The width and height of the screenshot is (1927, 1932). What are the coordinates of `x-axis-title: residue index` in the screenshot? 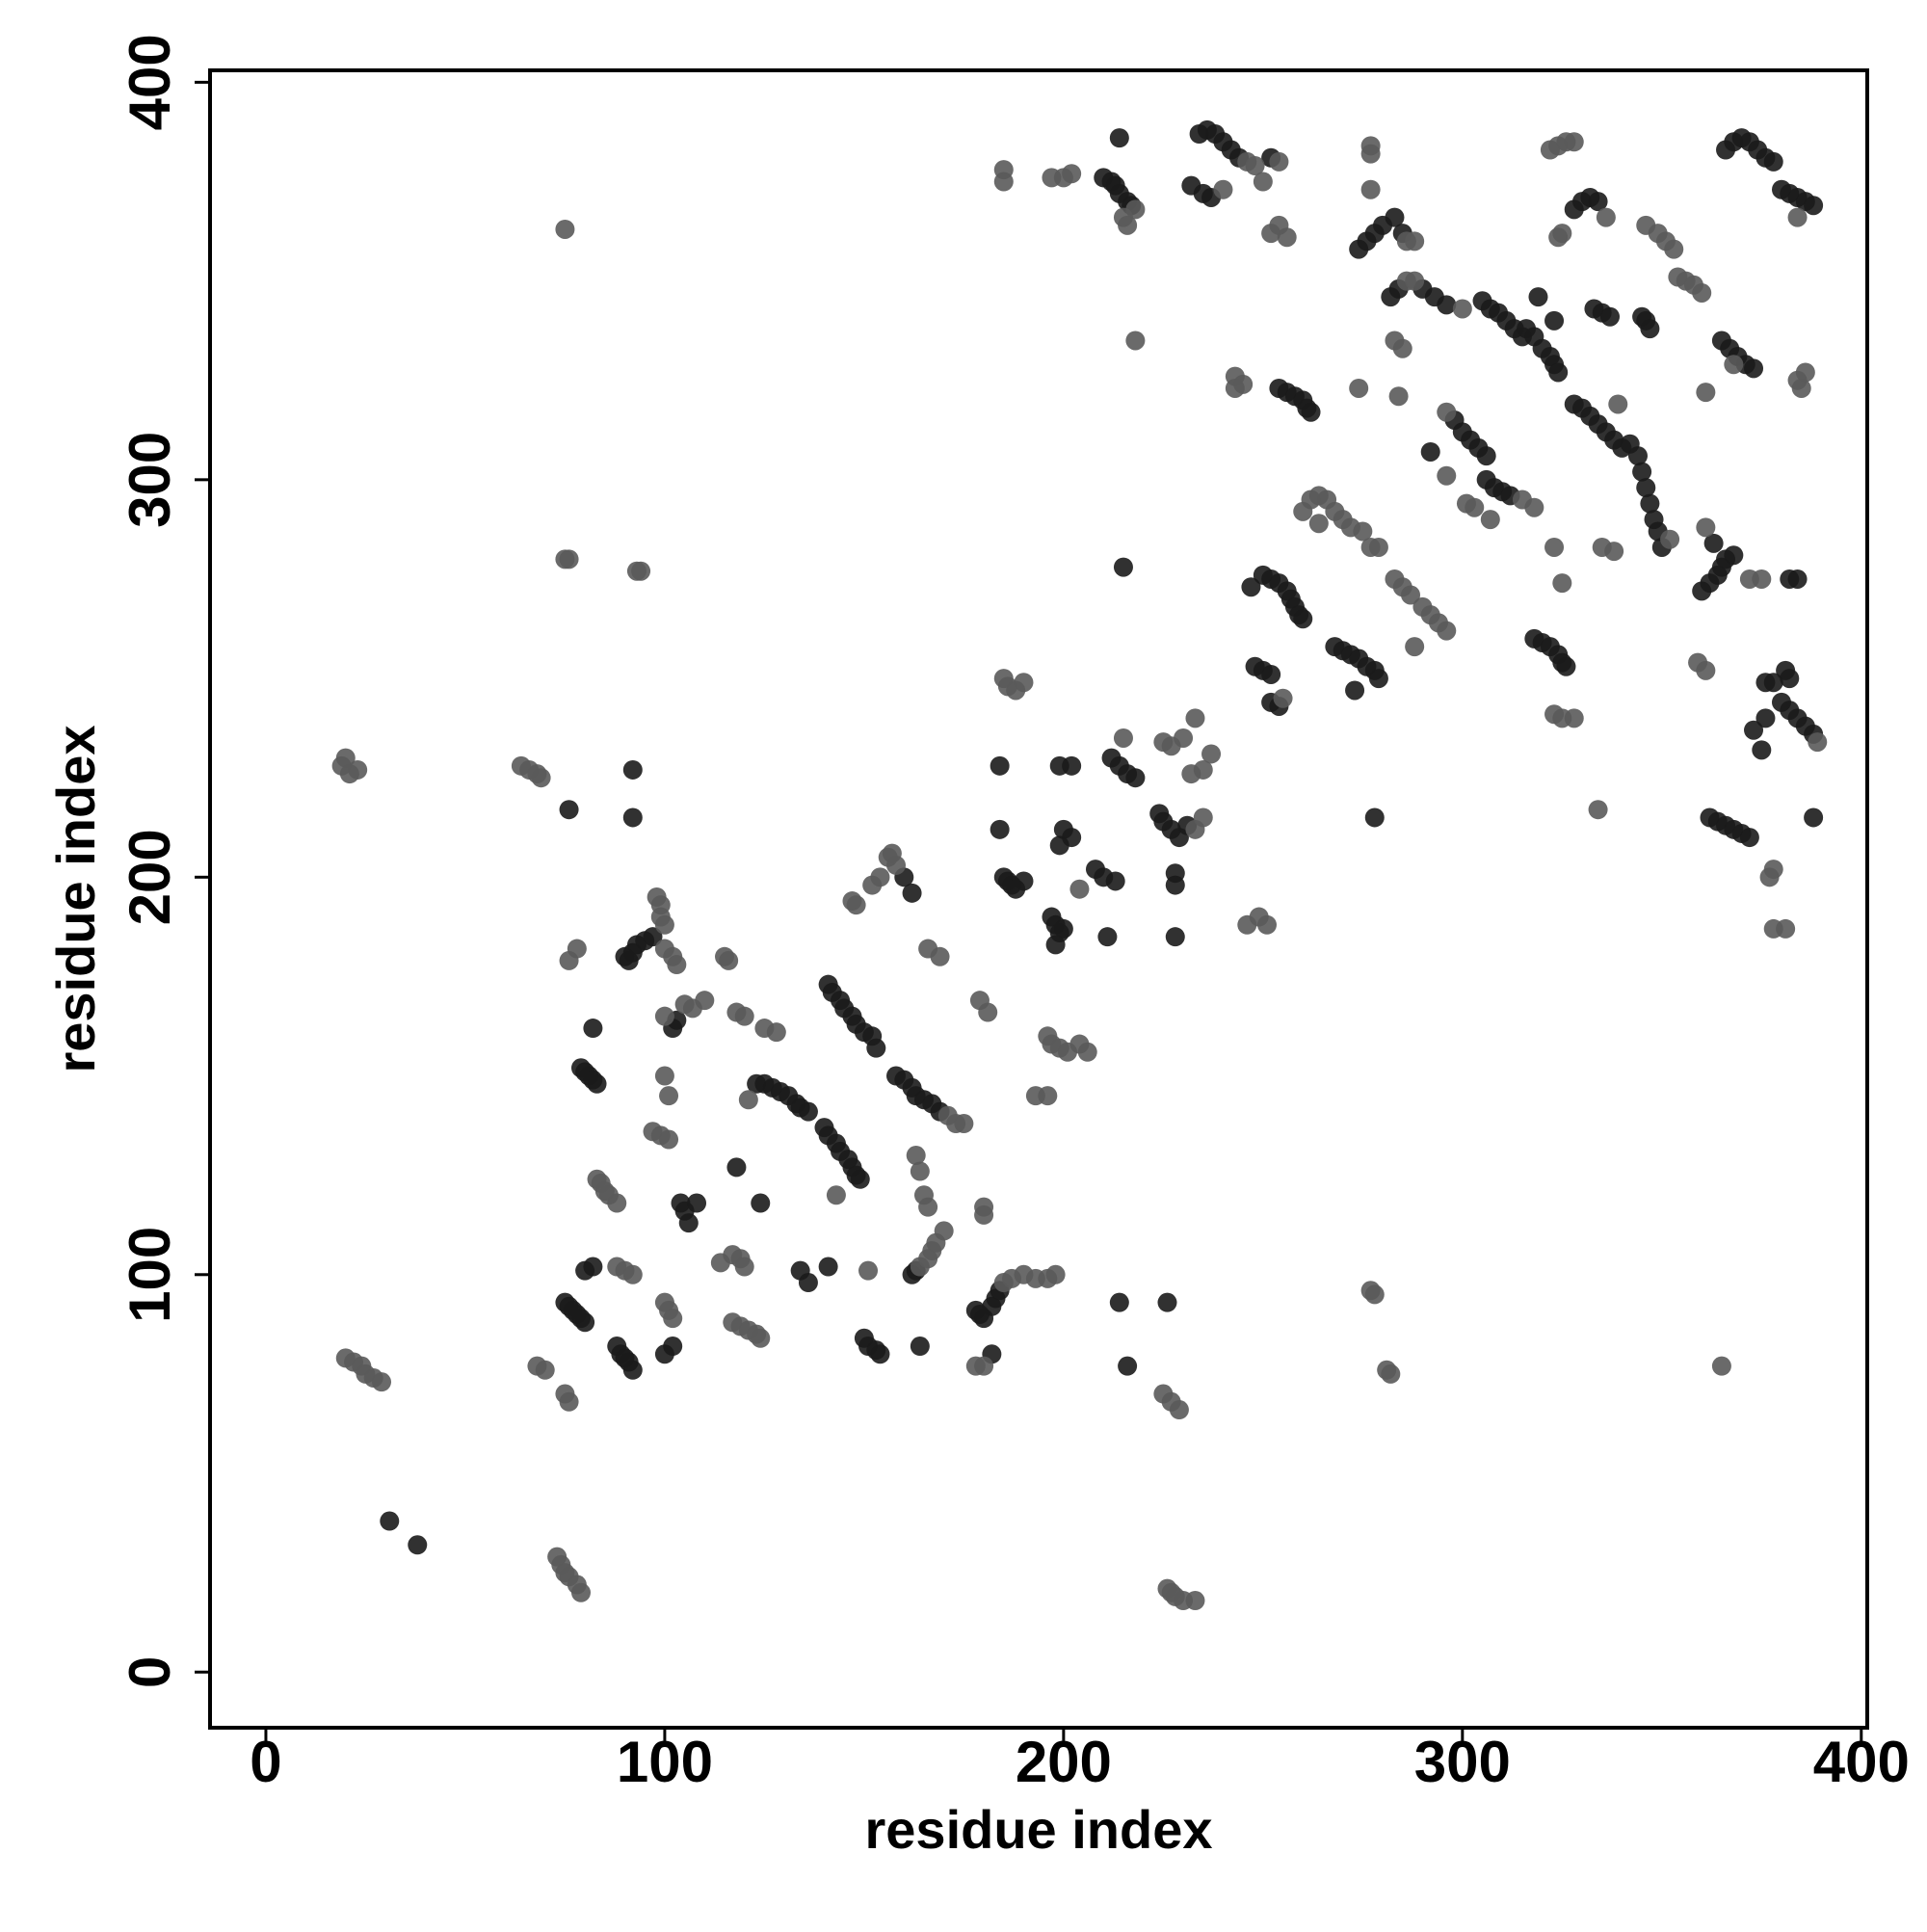 It's located at (1038, 1829).